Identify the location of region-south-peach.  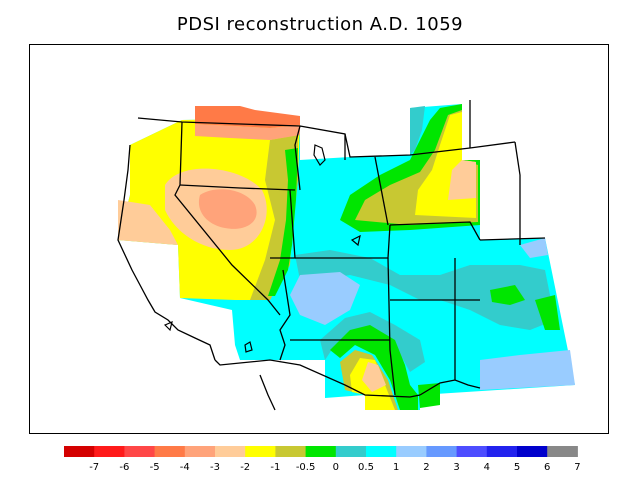
(374, 377).